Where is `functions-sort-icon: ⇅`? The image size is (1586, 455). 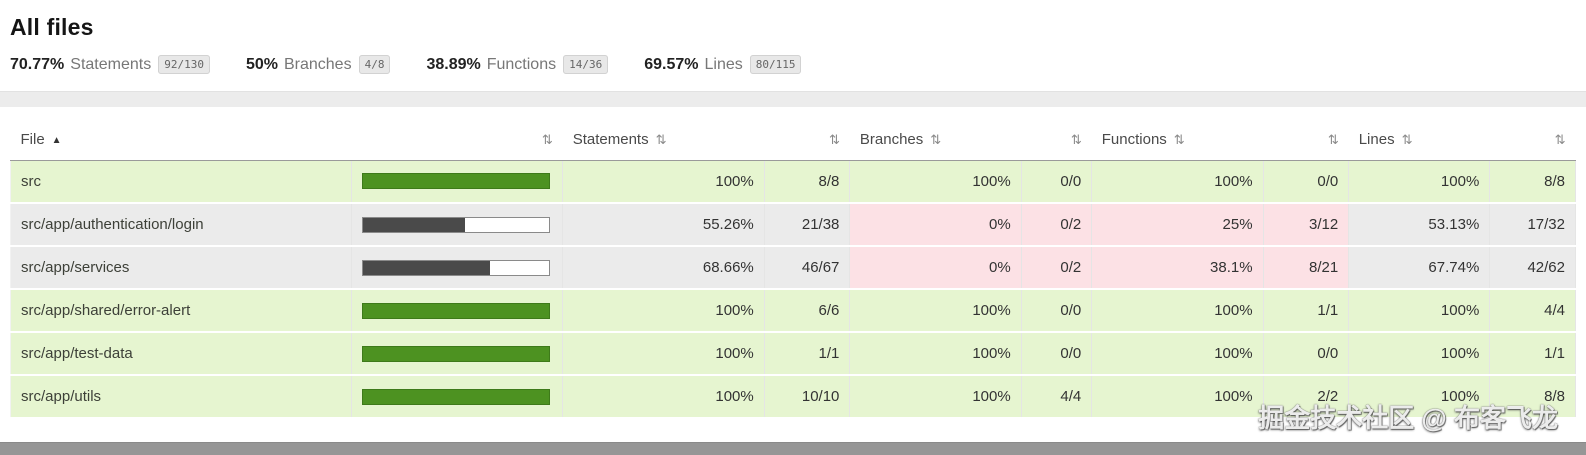 functions-sort-icon: ⇅ is located at coordinates (1179, 140).